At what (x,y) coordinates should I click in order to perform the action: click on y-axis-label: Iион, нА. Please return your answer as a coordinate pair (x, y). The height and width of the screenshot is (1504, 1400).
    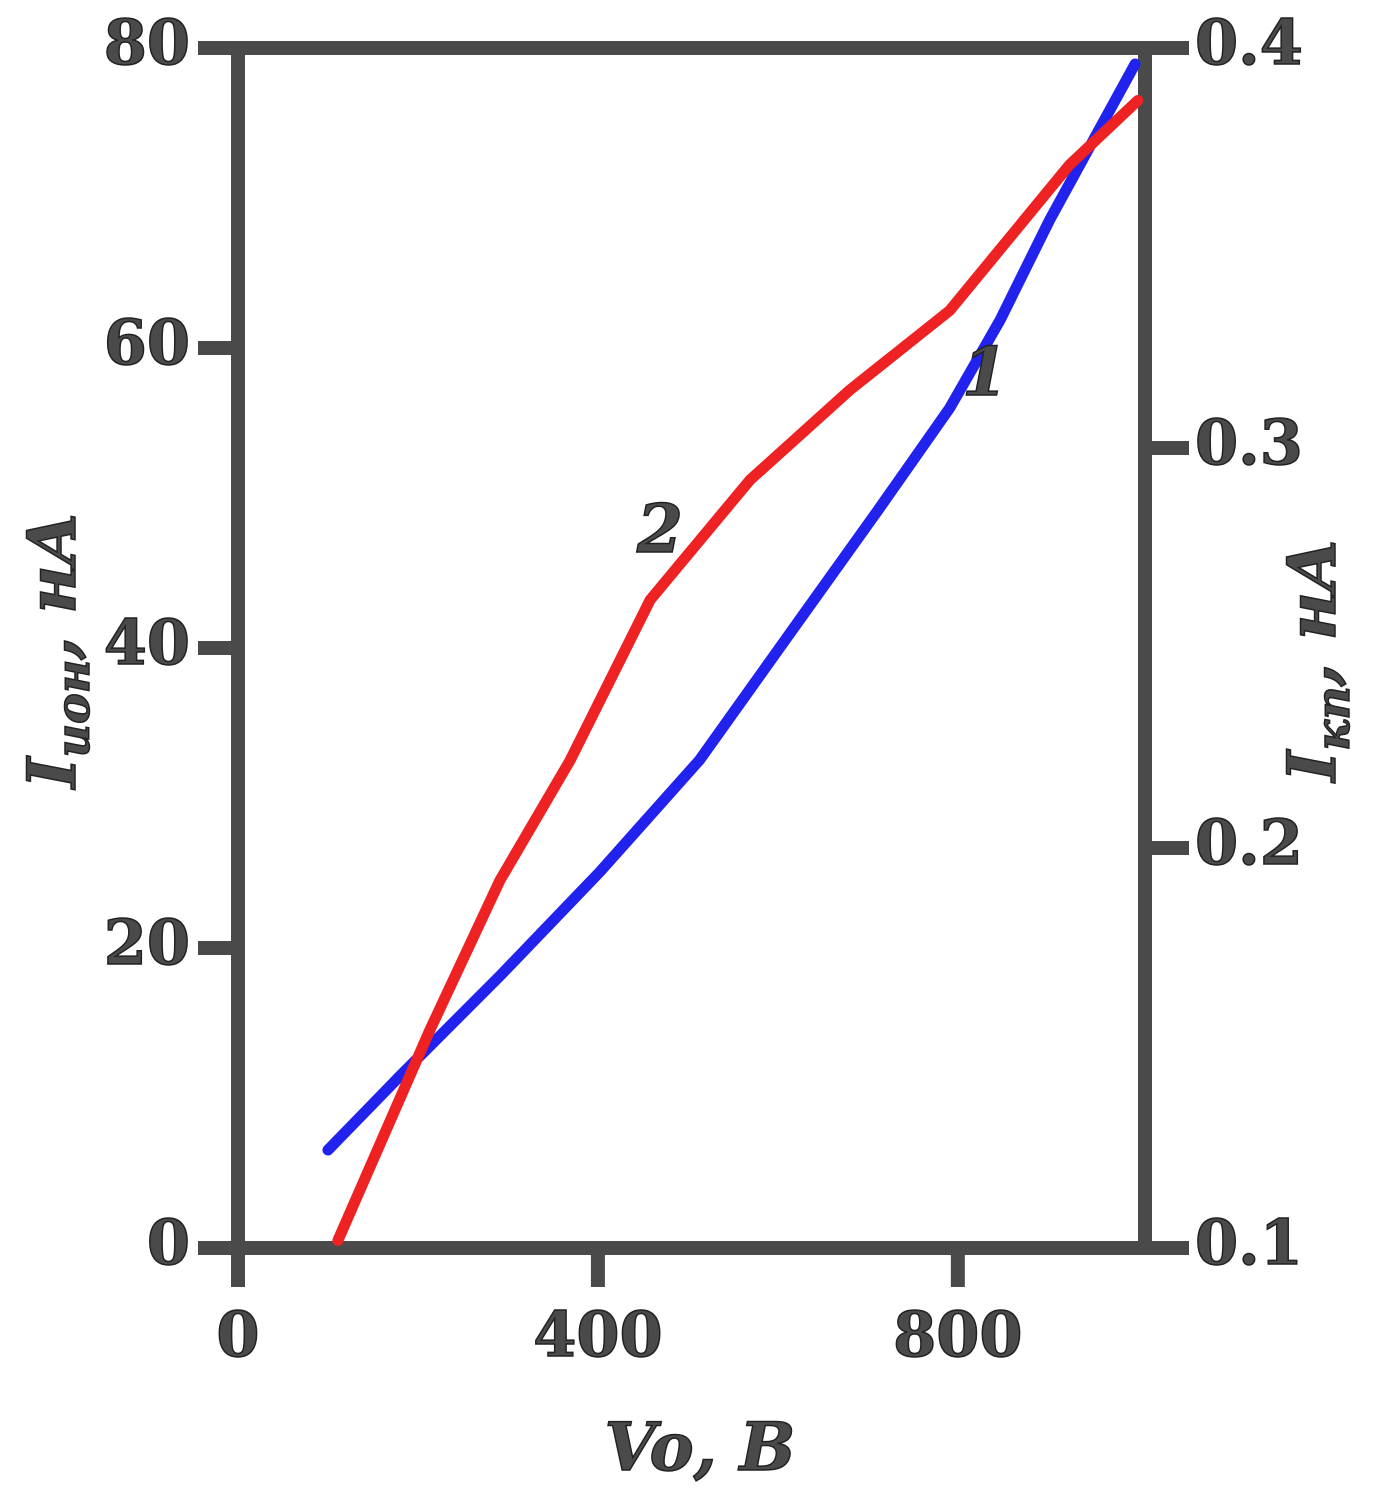
    Looking at the image, I should click on (56, 651).